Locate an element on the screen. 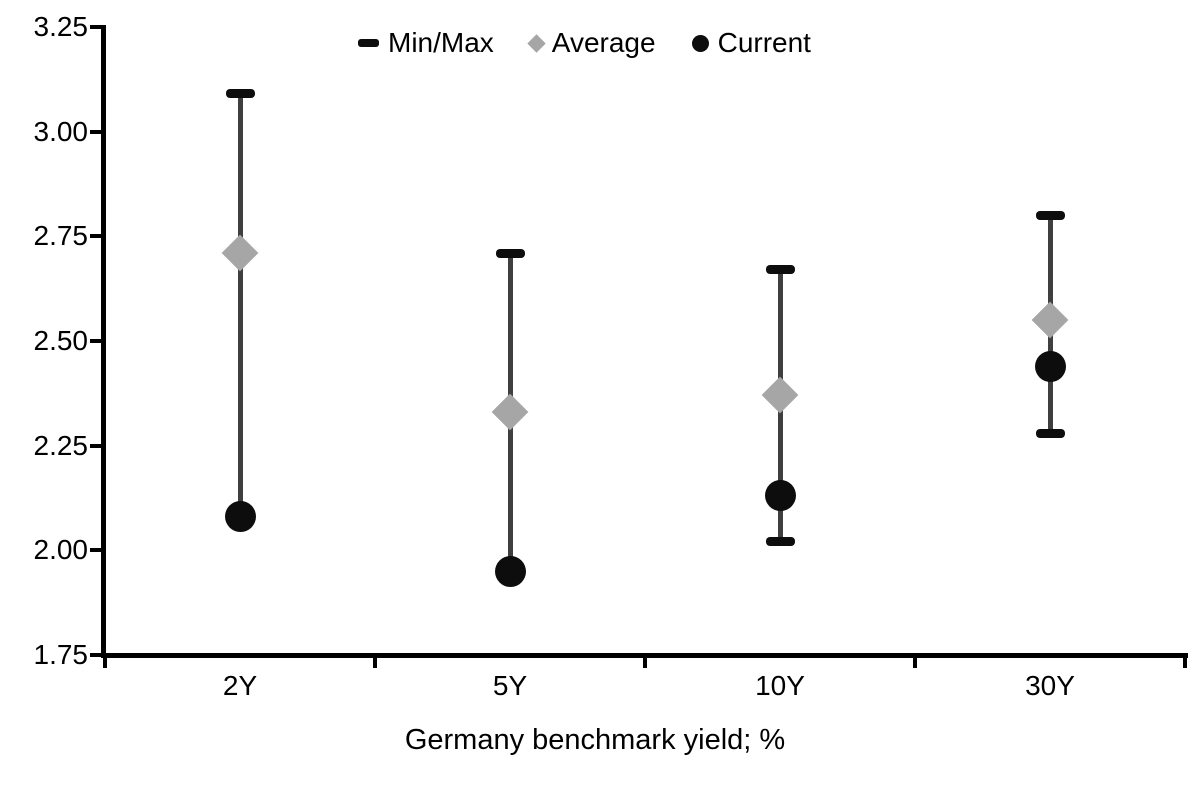  y-axis-tick-label: 3.00 is located at coordinates (61, 131).